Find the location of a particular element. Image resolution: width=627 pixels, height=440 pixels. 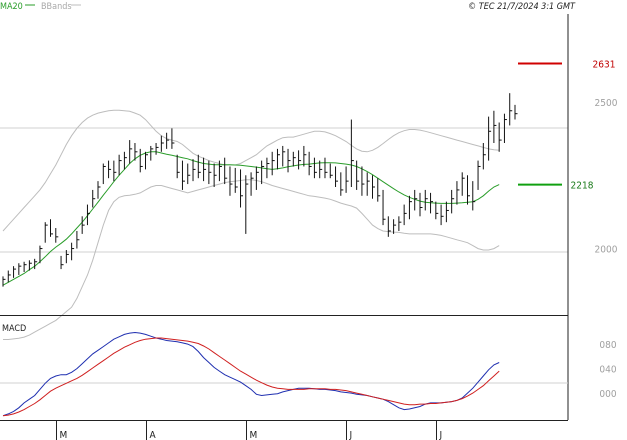

price-tick-label: 2000 is located at coordinates (606, 250).